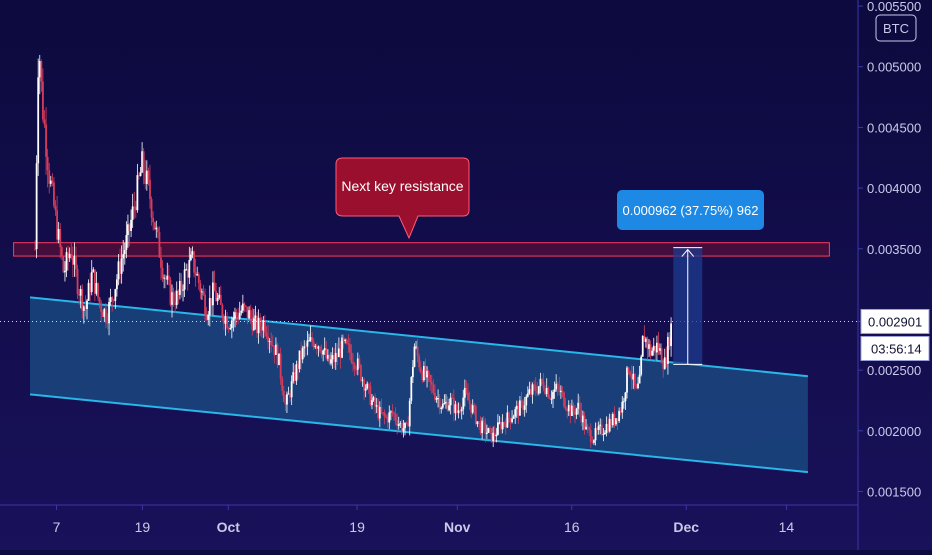 This screenshot has width=932, height=555. Describe the element at coordinates (894, 492) in the screenshot. I see `price-tick-label: 0.001500` at that location.